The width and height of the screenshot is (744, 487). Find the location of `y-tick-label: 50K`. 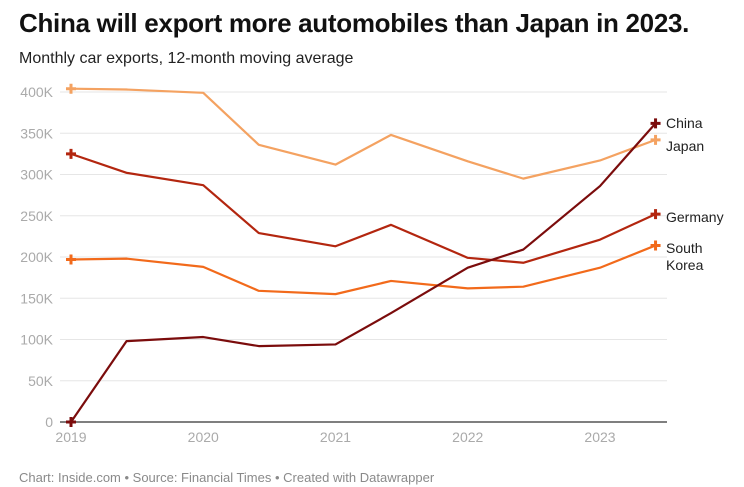

y-tick-label: 50K is located at coordinates (41, 381).